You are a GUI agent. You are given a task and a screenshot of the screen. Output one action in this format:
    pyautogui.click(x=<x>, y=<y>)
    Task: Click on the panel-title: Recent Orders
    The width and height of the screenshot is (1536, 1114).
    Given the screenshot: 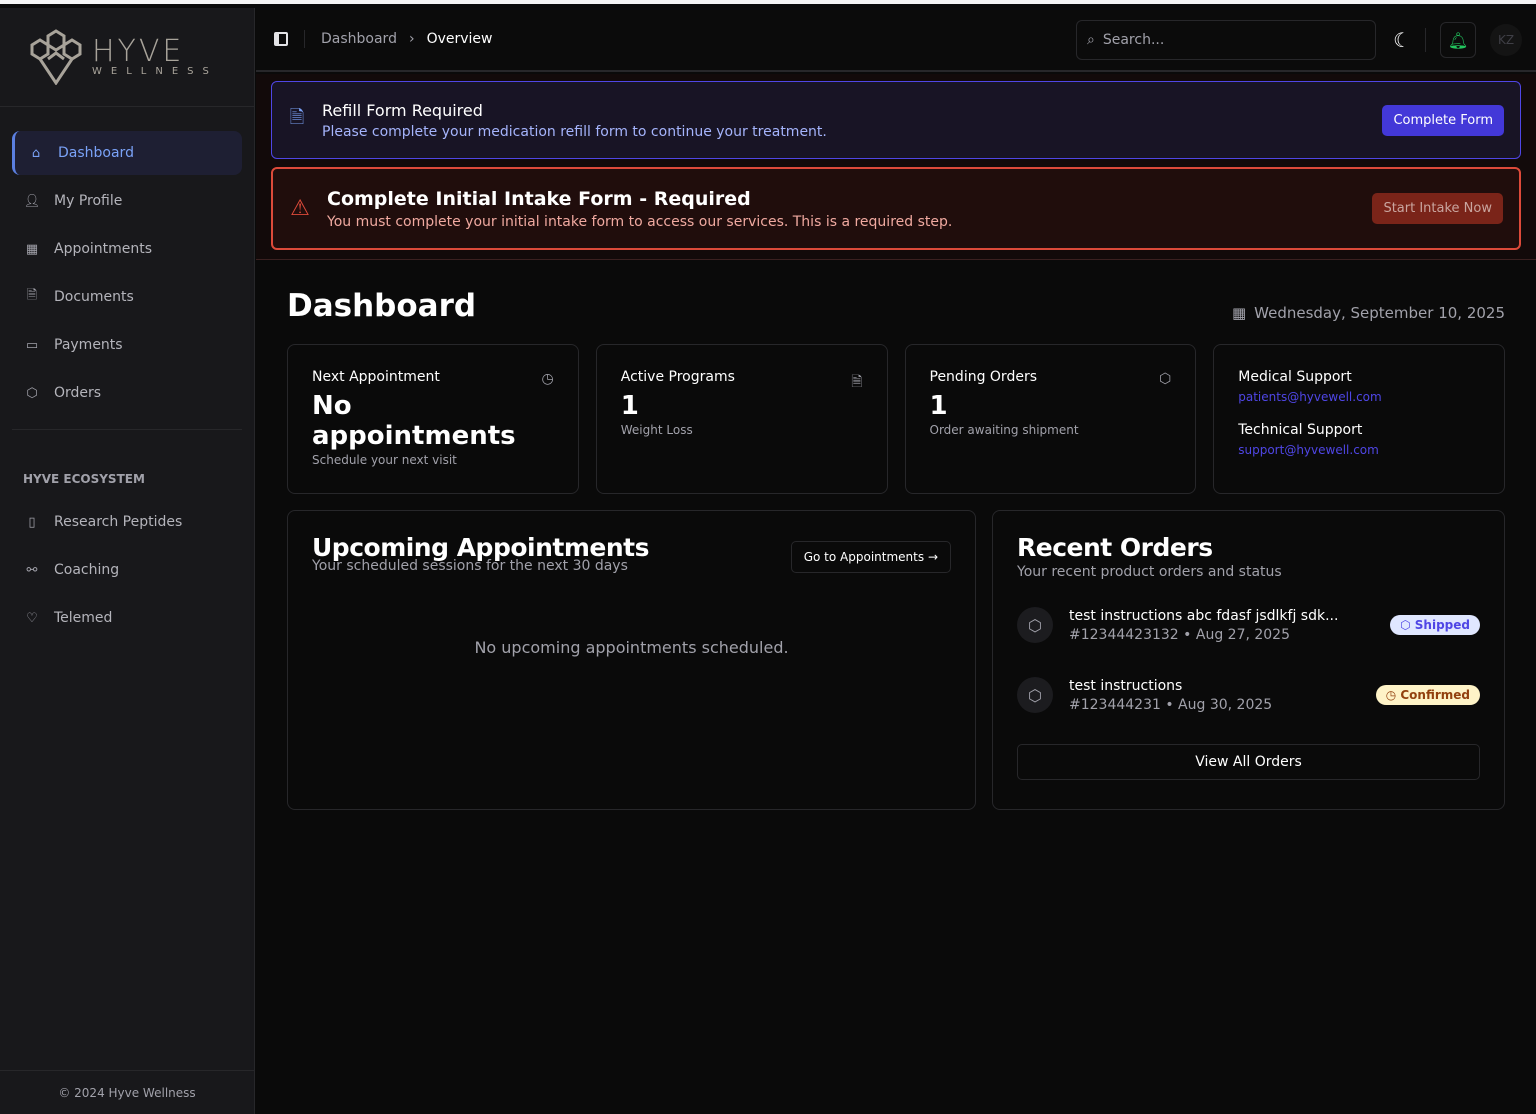 What is the action you would take?
    pyautogui.click(x=1115, y=547)
    